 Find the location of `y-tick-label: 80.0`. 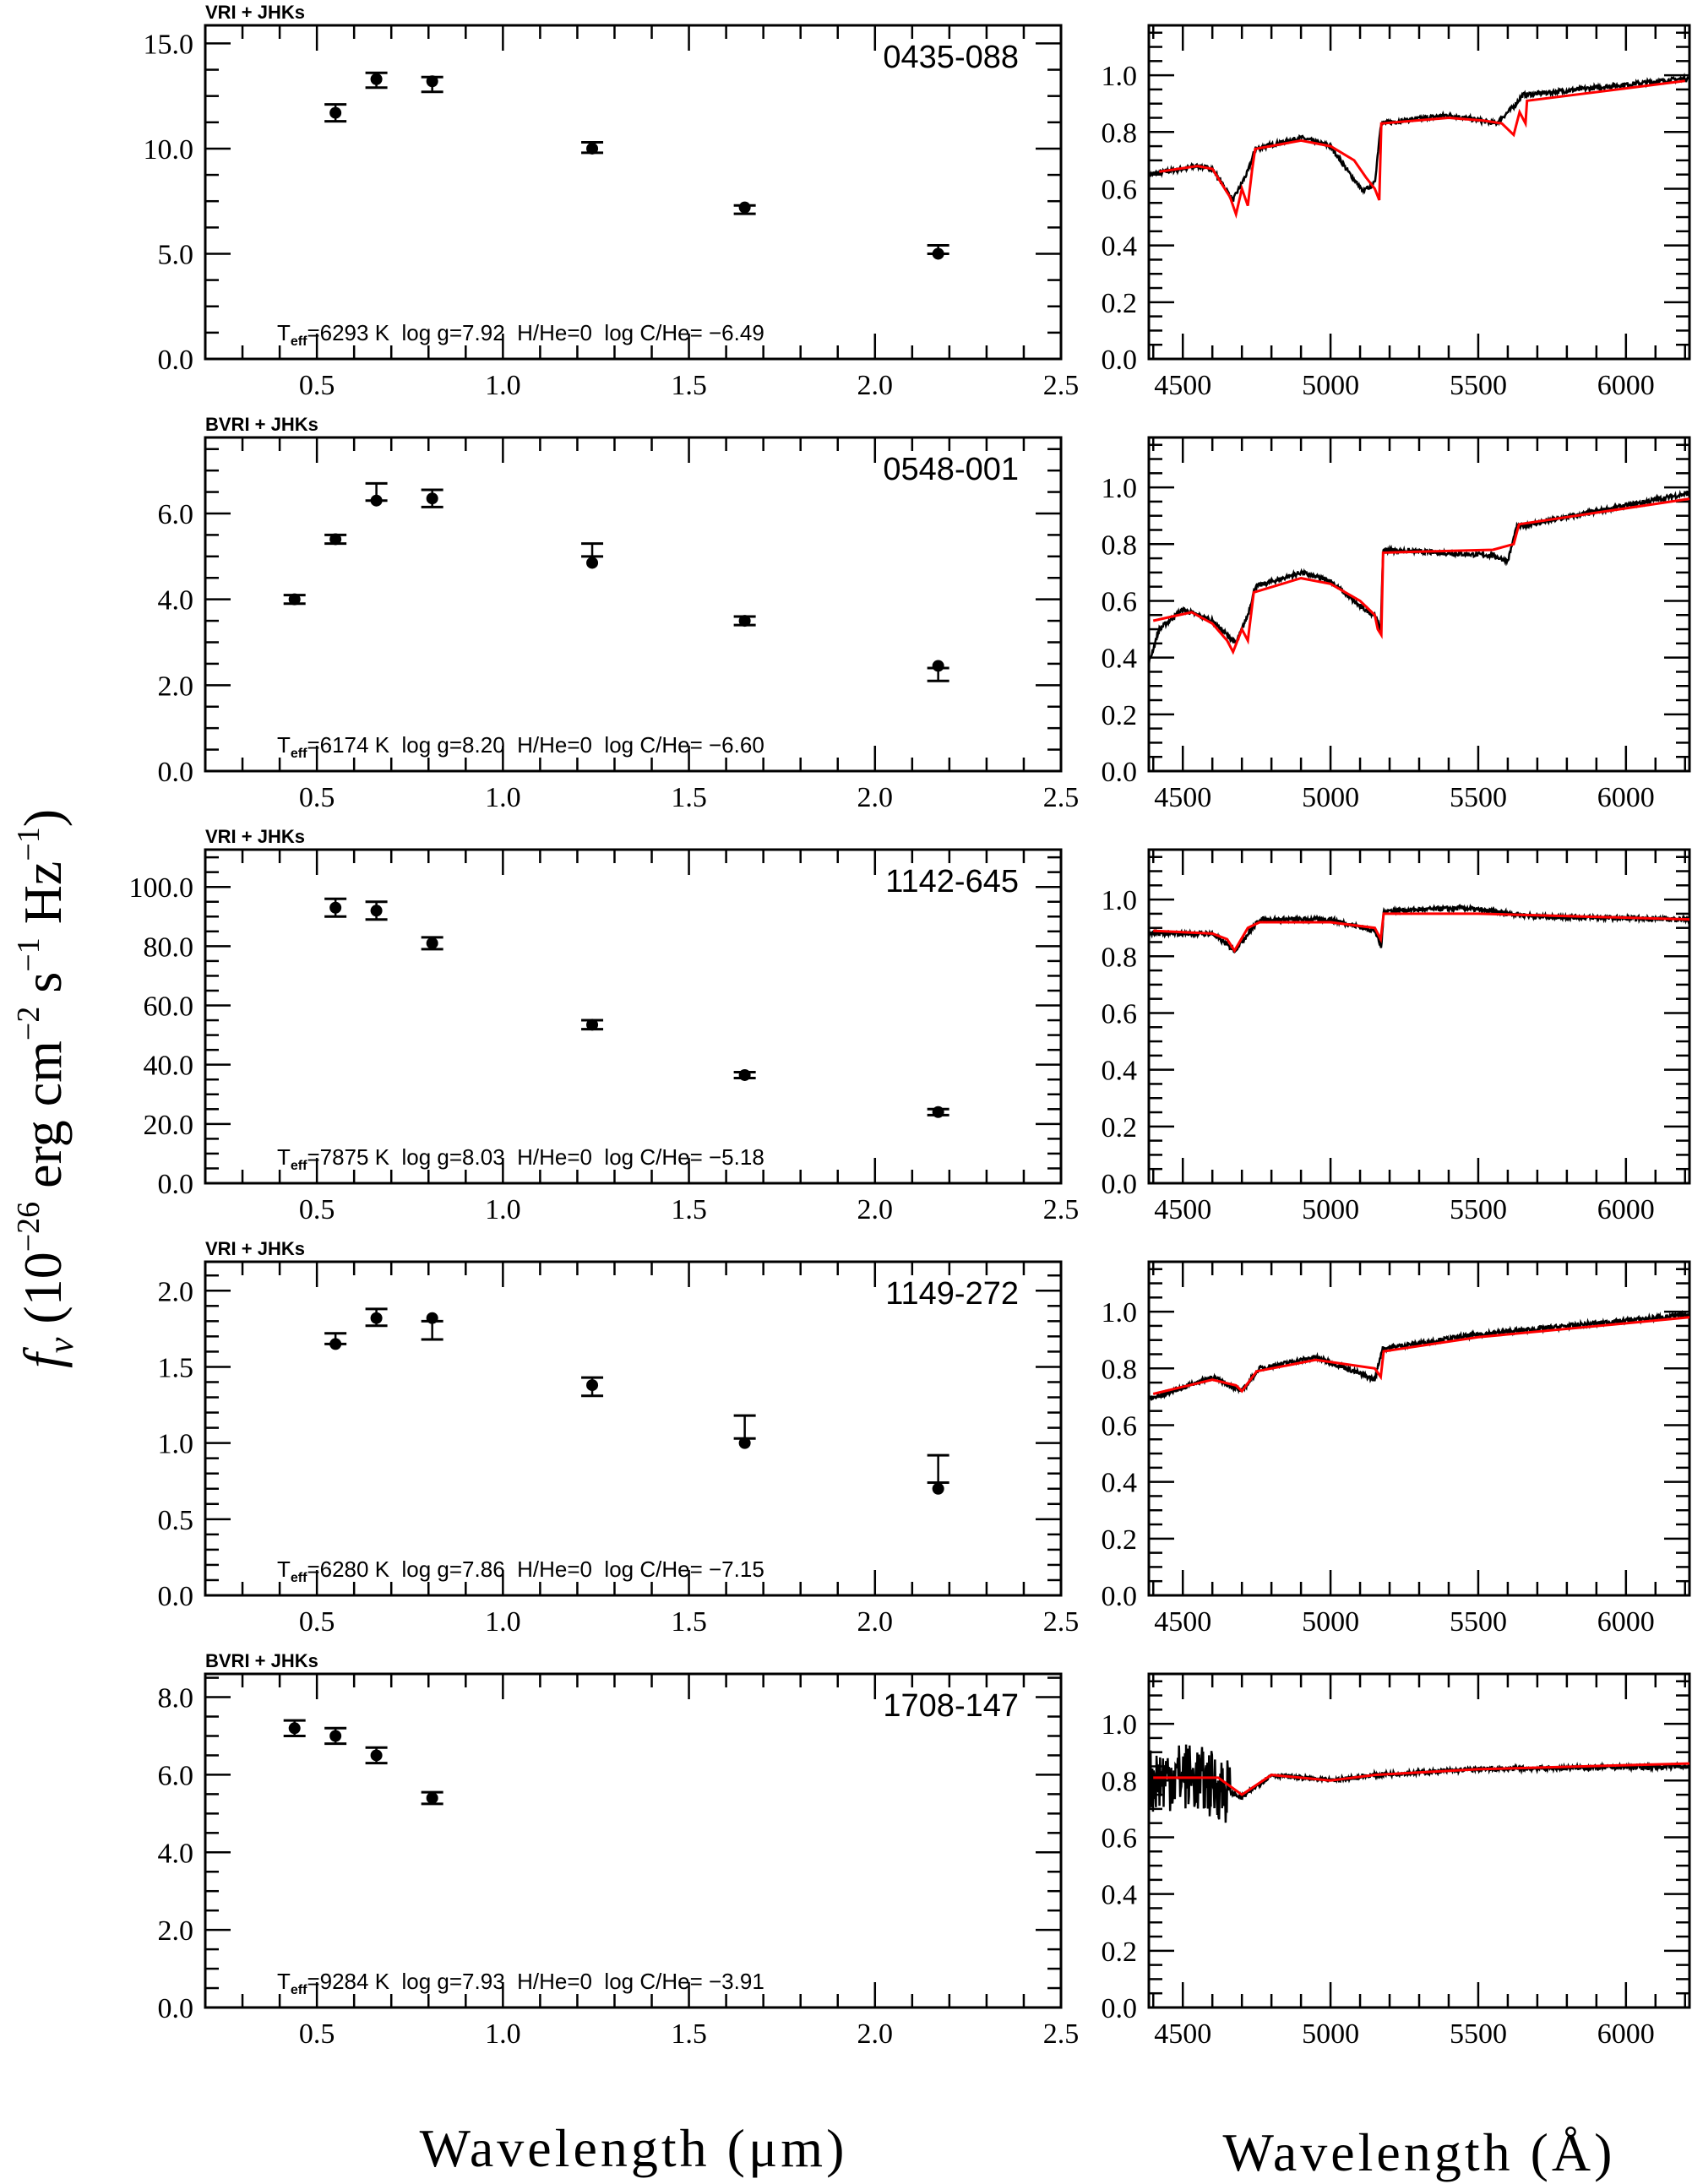

y-tick-label: 80.0 is located at coordinates (169, 948).